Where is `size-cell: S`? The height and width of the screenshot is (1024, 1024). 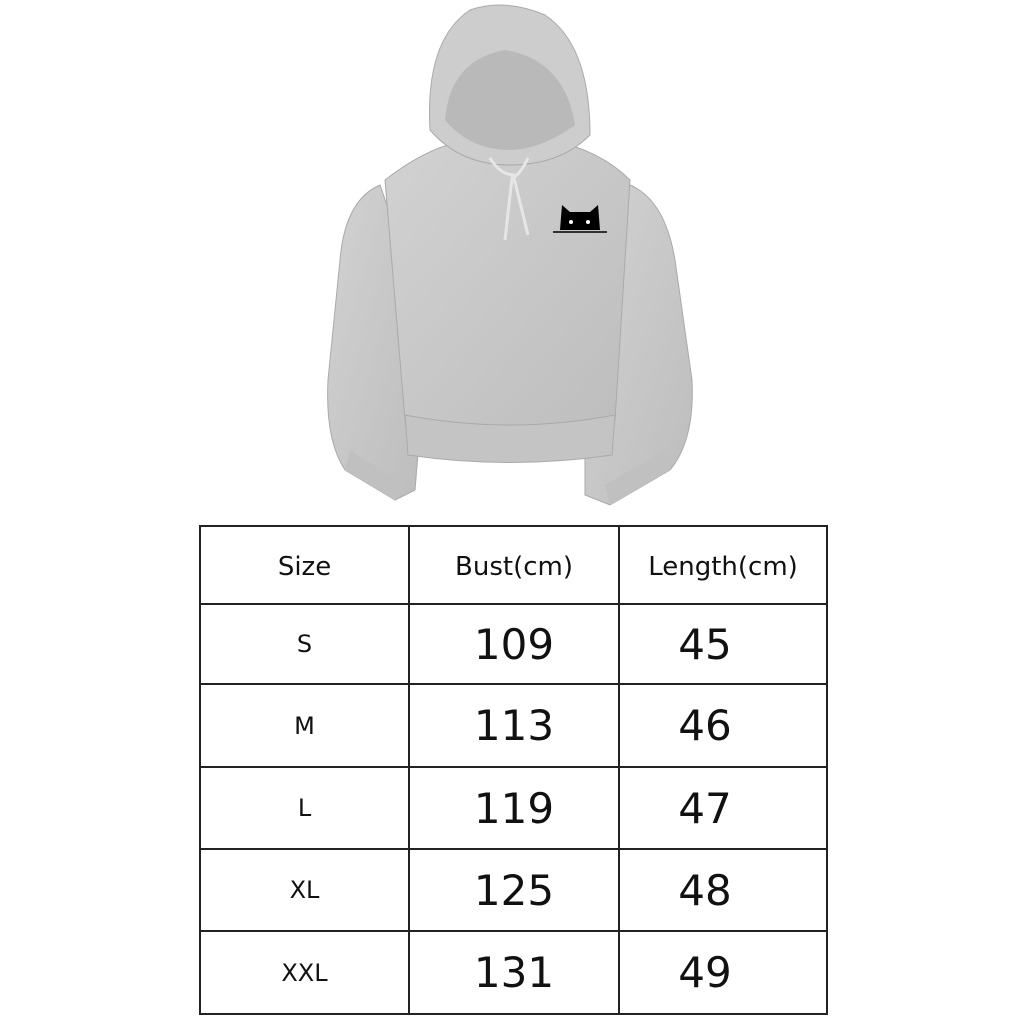
size-cell: S is located at coordinates (304, 644).